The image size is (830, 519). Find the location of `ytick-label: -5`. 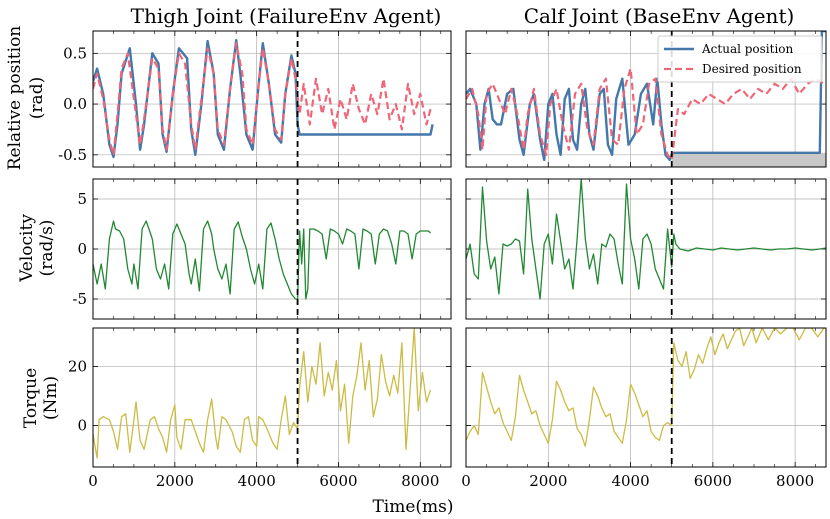

ytick-label: -5 is located at coordinates (79, 299).